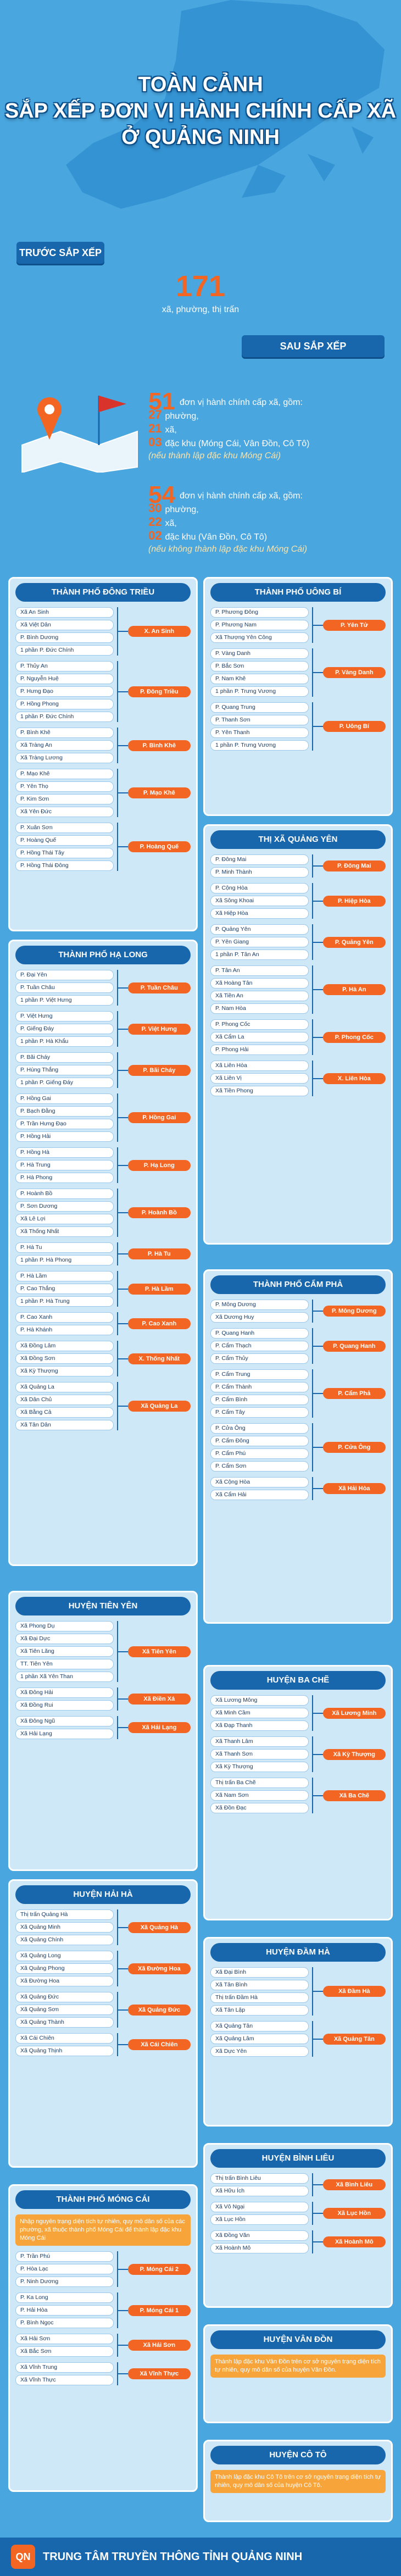 The width and height of the screenshot is (401, 2576). Describe the element at coordinates (64, 1425) in the screenshot. I see `old-unit: Xã Tân Dân` at that location.